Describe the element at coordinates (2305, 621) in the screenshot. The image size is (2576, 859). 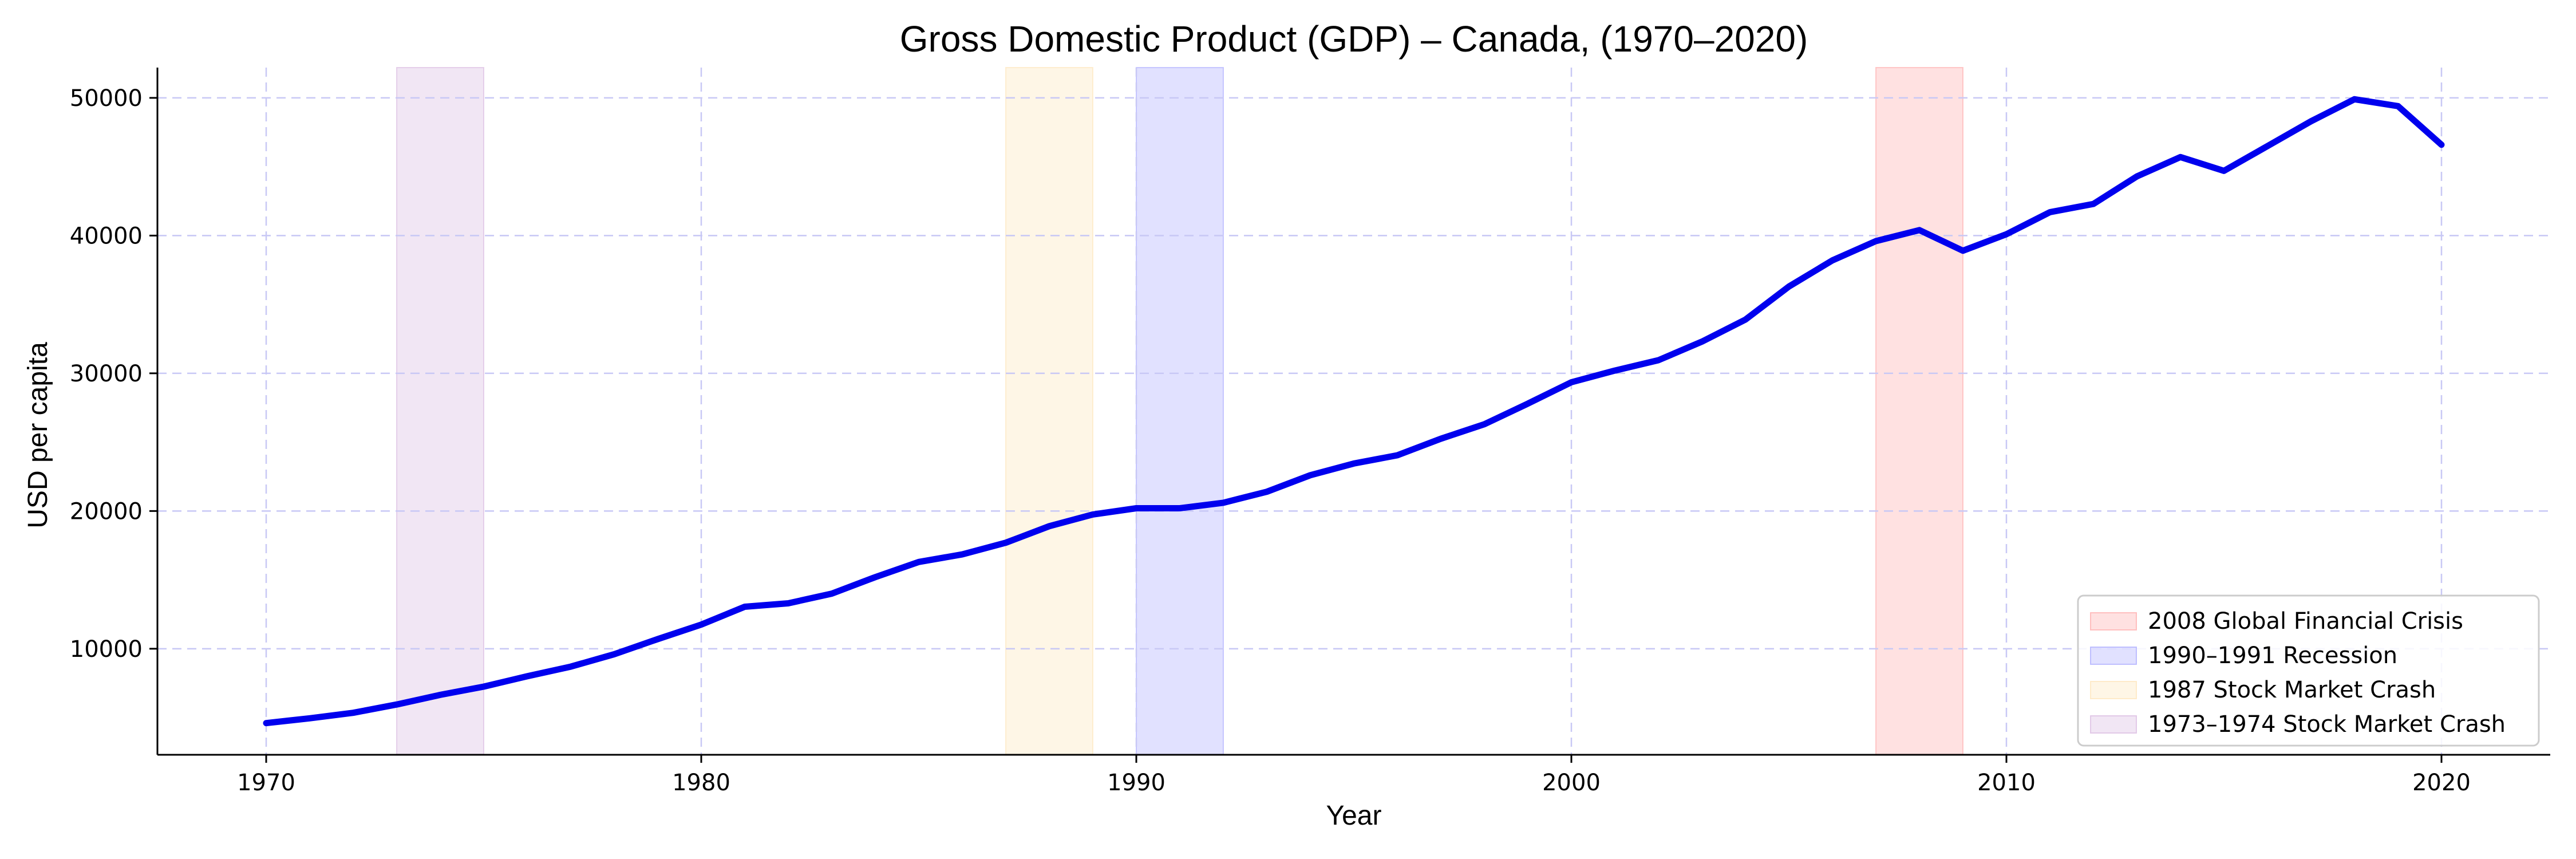
I see `legend-label-0: 2008 Global Financial Crisis` at that location.